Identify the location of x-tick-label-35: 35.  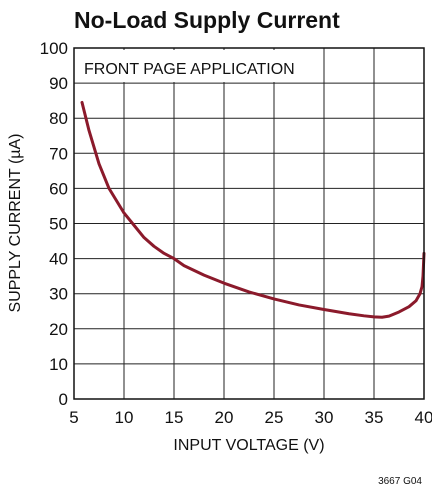
(374, 417).